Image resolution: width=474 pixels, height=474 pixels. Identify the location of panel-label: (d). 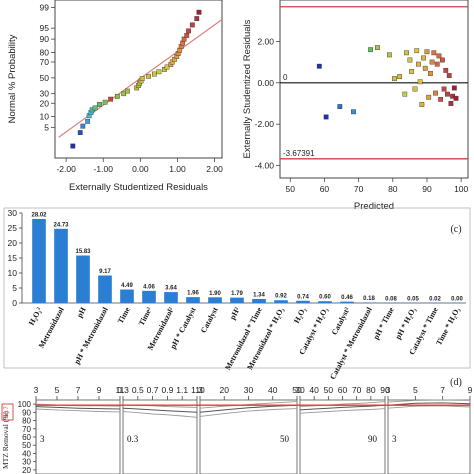
(456, 382).